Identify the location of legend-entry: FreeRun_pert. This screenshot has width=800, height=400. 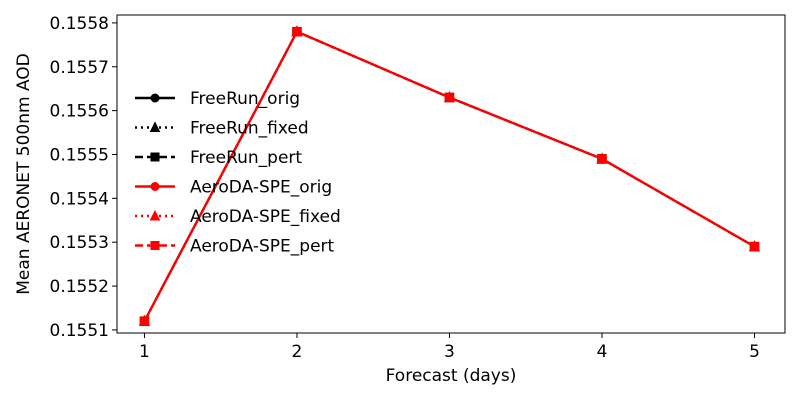
(218, 158).